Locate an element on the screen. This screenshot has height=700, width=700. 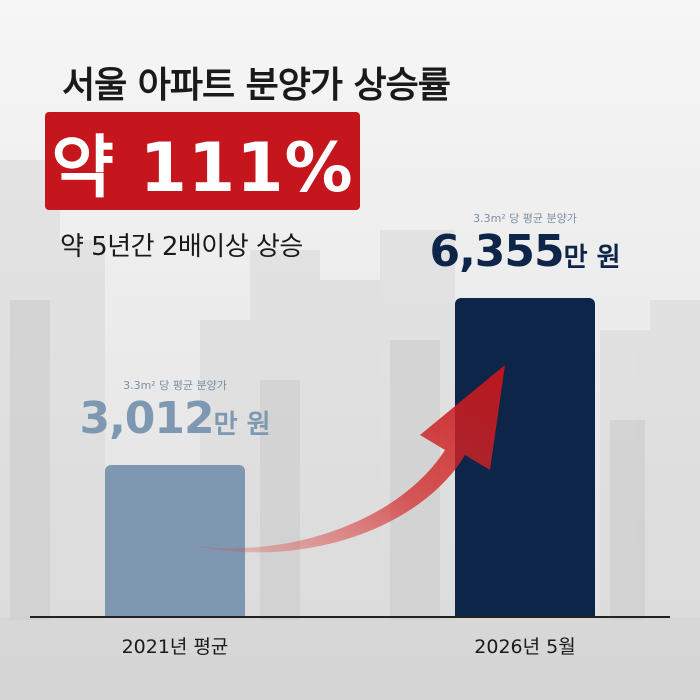
highlight-badge: 약 111% is located at coordinates (202, 161).